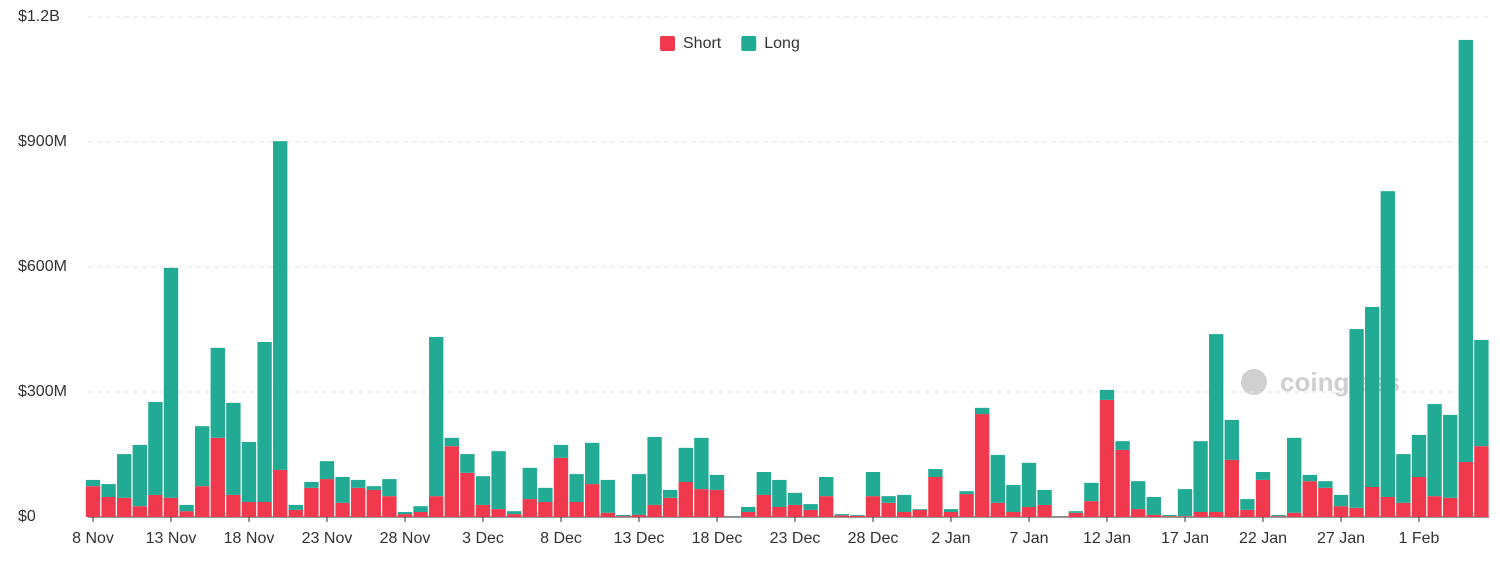 Image resolution: width=1500 pixels, height=565 pixels. What do you see at coordinates (1254, 382) in the screenshot?
I see `watermark-icon` at bounding box center [1254, 382].